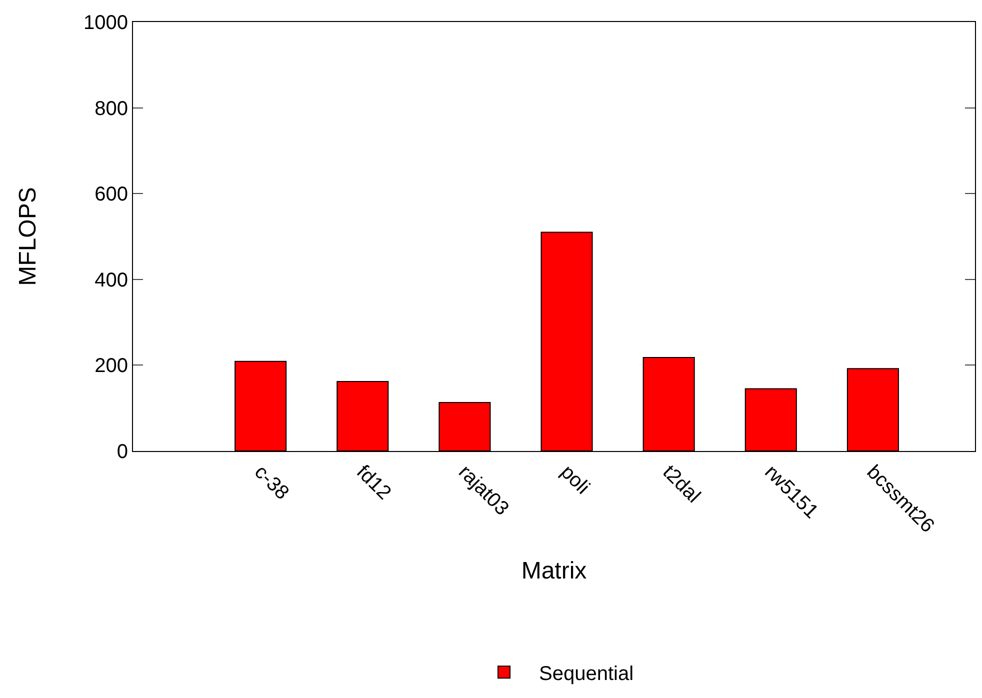  I want to click on y-tick-label: 1000, so click(106, 23).